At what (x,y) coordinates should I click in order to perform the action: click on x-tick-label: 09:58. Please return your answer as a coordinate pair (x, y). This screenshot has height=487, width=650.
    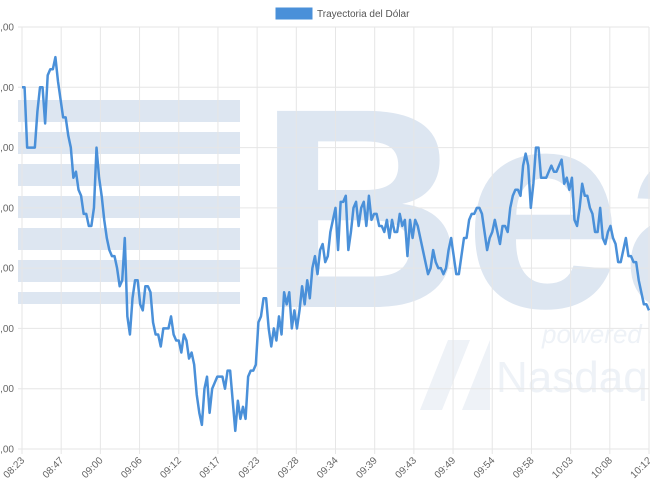
    Looking at the image, I should click on (524, 468).